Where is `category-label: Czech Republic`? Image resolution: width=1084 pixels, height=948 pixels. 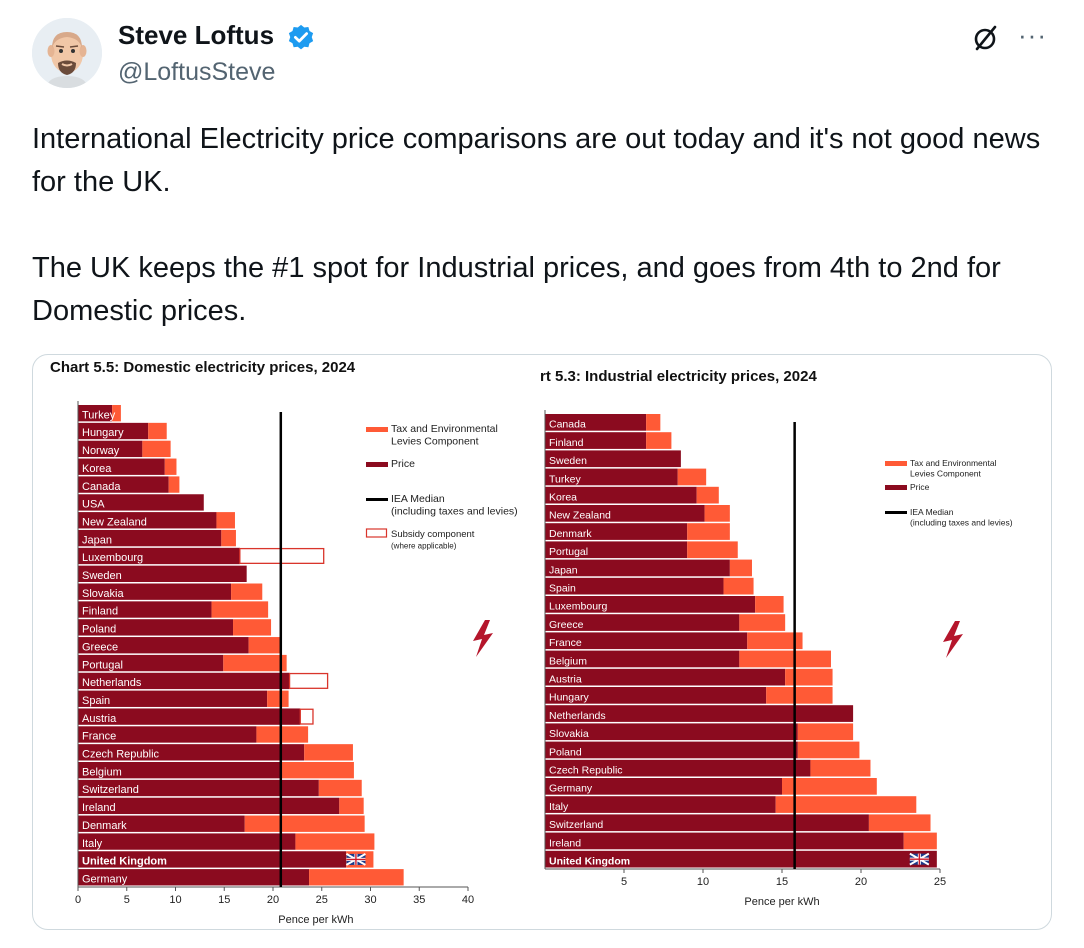 category-label: Czech Republic is located at coordinates (121, 755).